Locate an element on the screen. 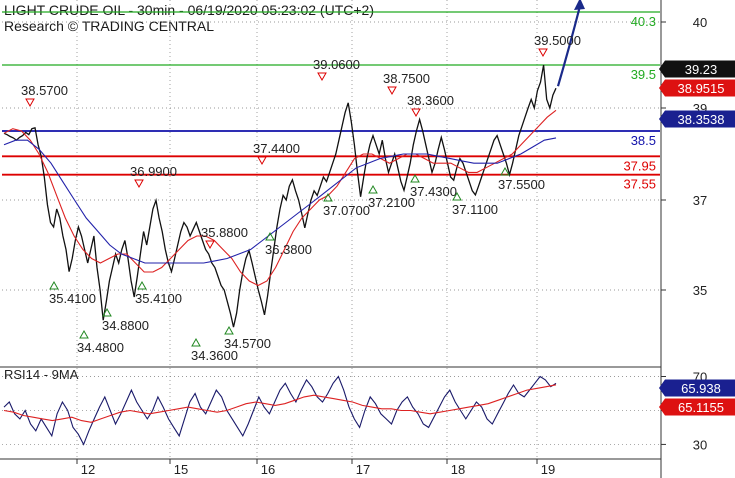 The width and height of the screenshot is (735, 478). low-label: 36.3800 is located at coordinates (288, 249).